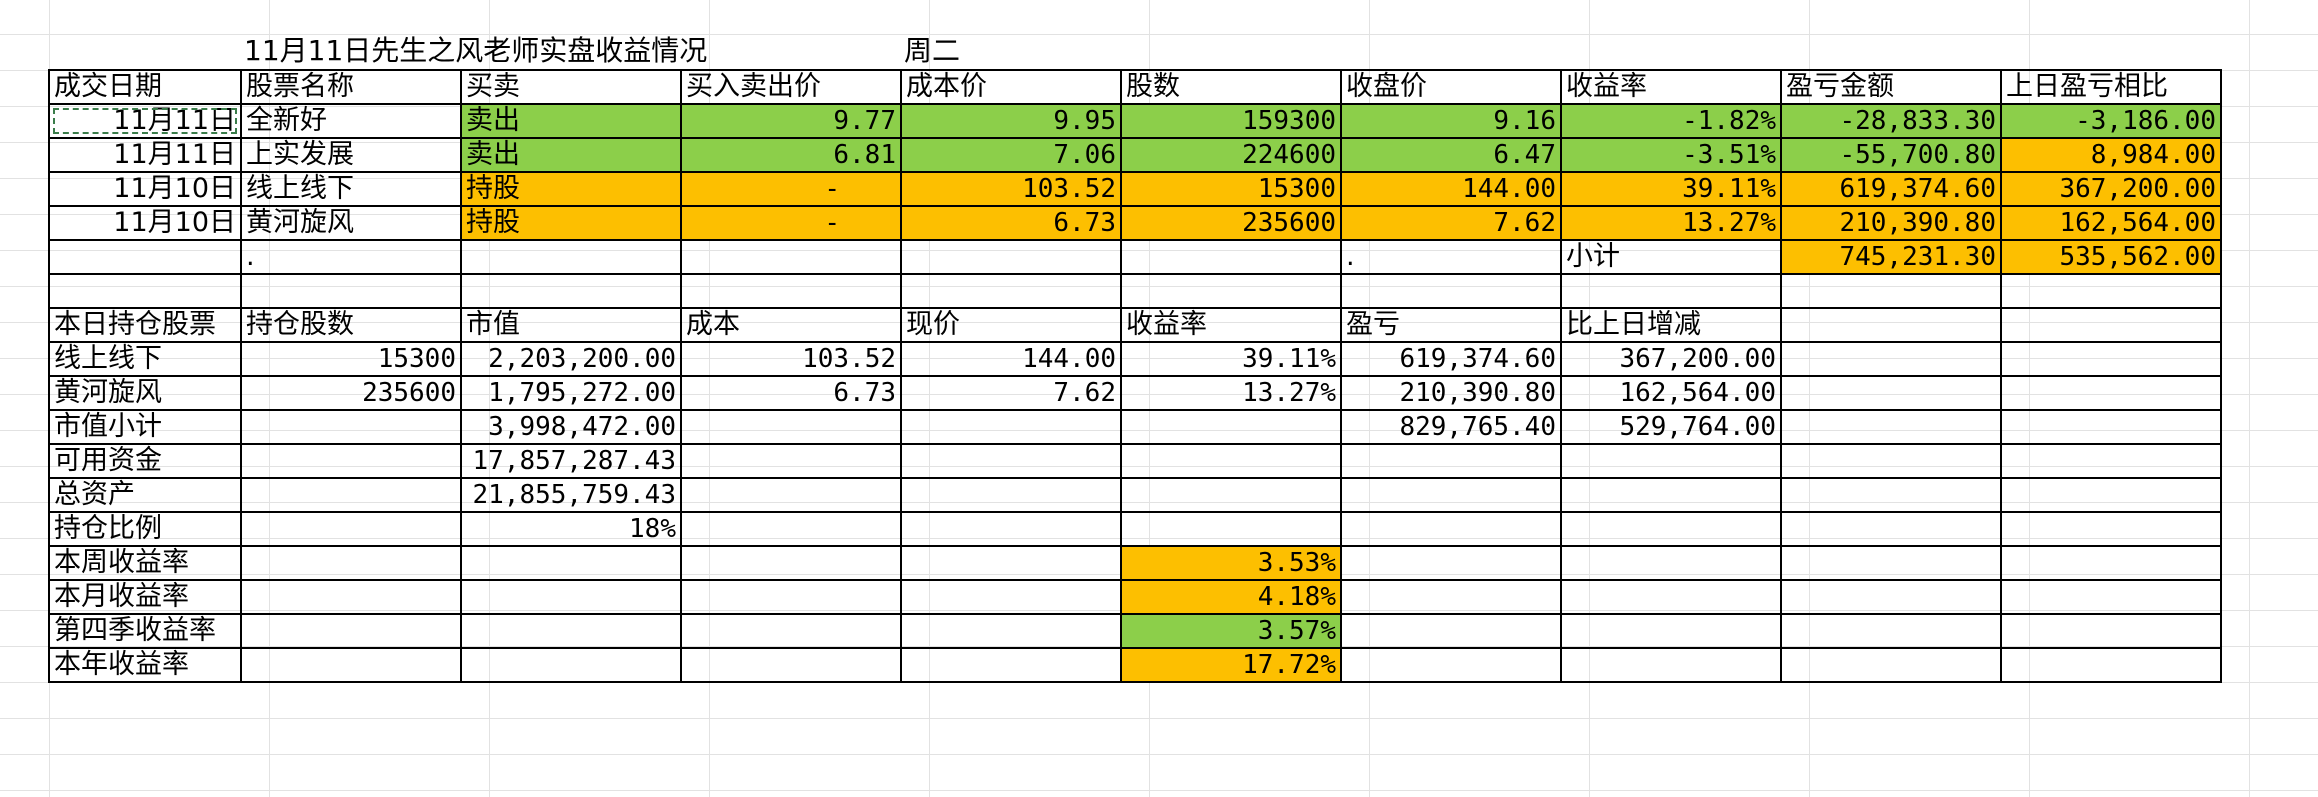  Describe the element at coordinates (1011, 325) in the screenshot. I see `header-cell: 现价` at that location.